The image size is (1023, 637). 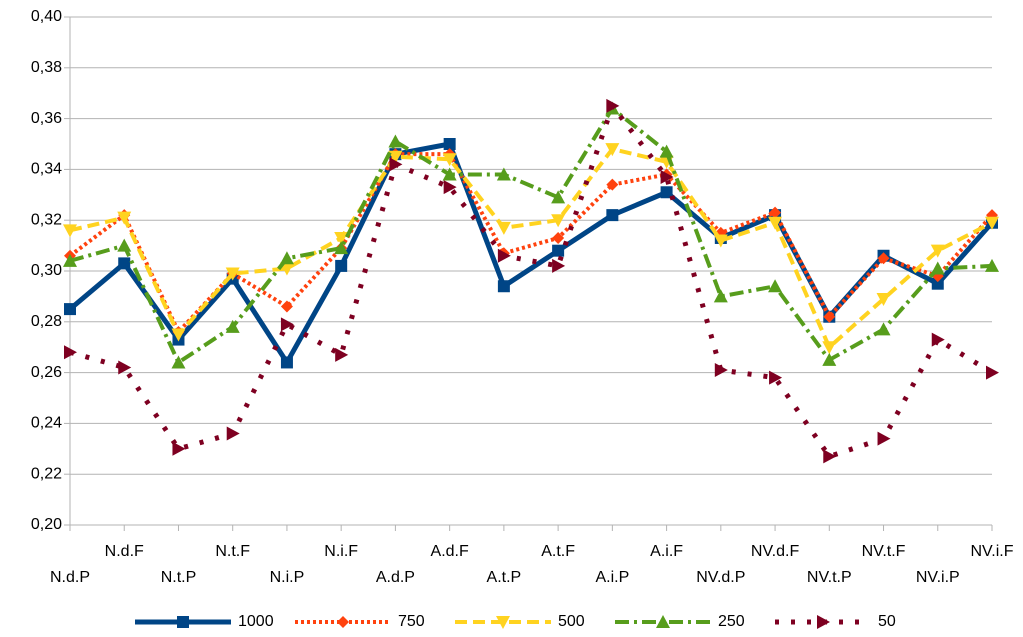 I want to click on x-tick-label: N.d.P, so click(x=70, y=577).